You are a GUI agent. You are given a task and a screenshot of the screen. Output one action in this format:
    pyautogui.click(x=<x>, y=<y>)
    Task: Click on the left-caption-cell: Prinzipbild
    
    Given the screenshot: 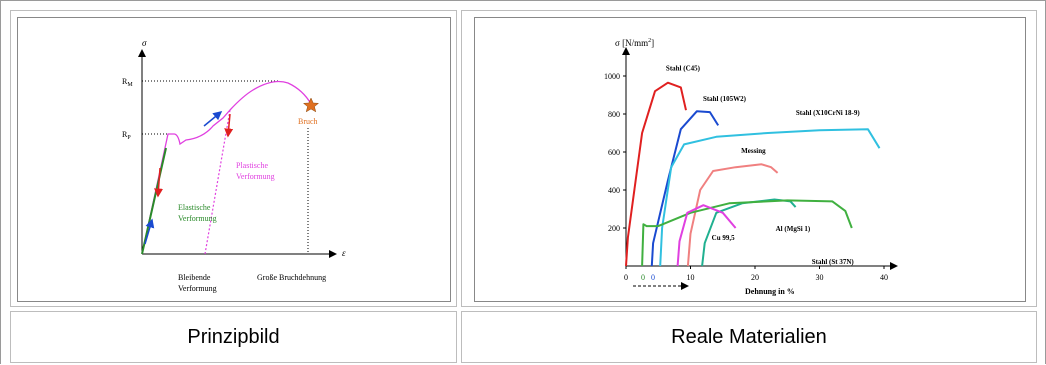 What is the action you would take?
    pyautogui.click(x=233, y=337)
    